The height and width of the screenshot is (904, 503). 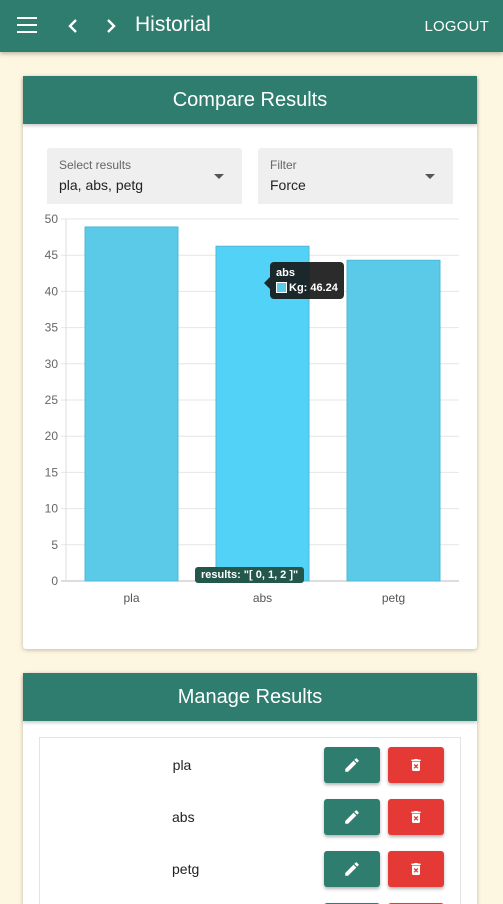 I want to click on tooltip-title: abs, so click(x=285, y=273).